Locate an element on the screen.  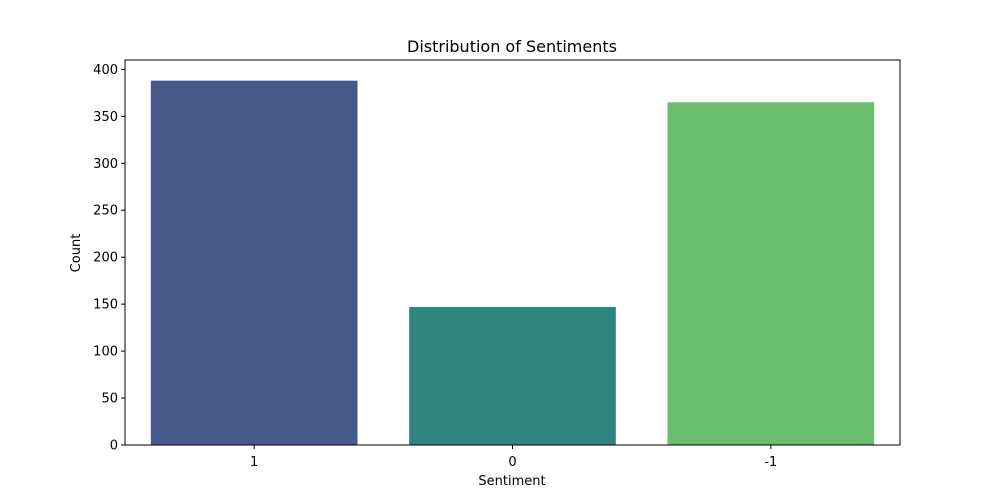
y-tick-label: 150 is located at coordinates (105, 305).